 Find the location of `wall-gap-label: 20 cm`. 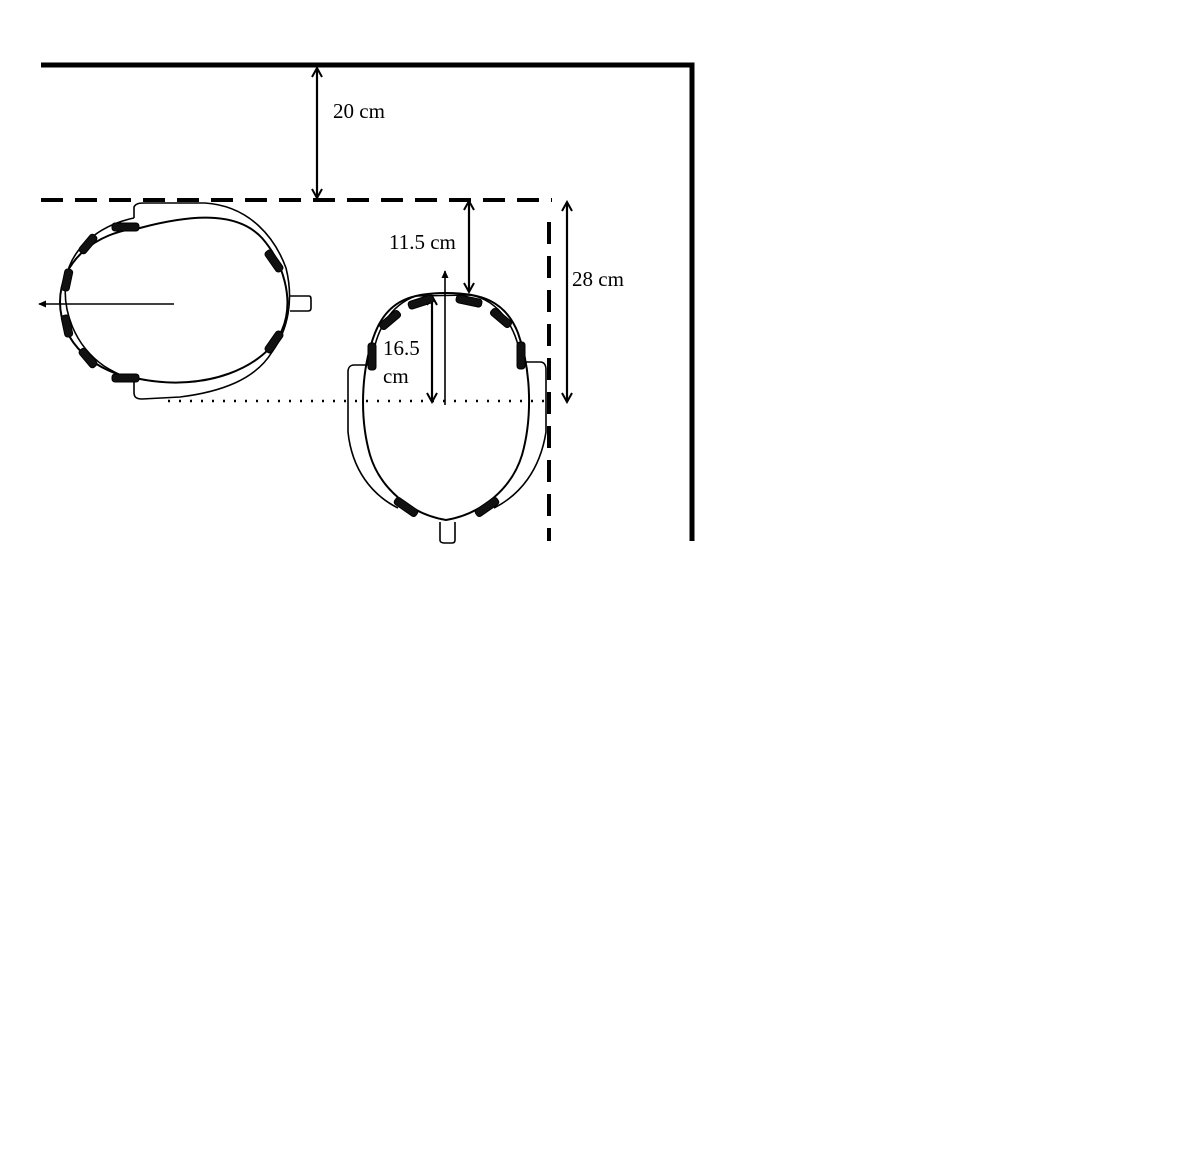

wall-gap-label: 20 cm is located at coordinates (359, 111).